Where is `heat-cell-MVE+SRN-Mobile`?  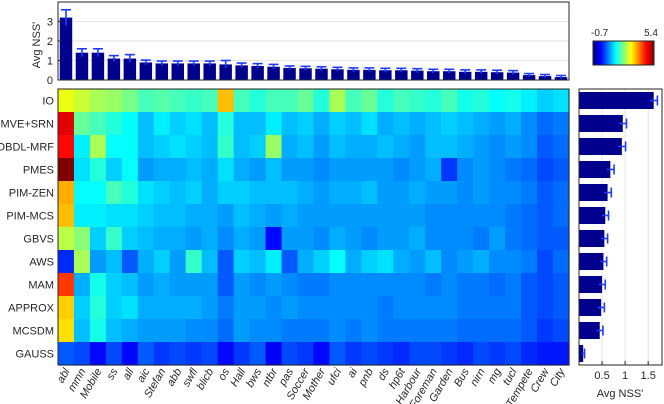 heat-cell-MVE+SRN-Mobile is located at coordinates (98, 124).